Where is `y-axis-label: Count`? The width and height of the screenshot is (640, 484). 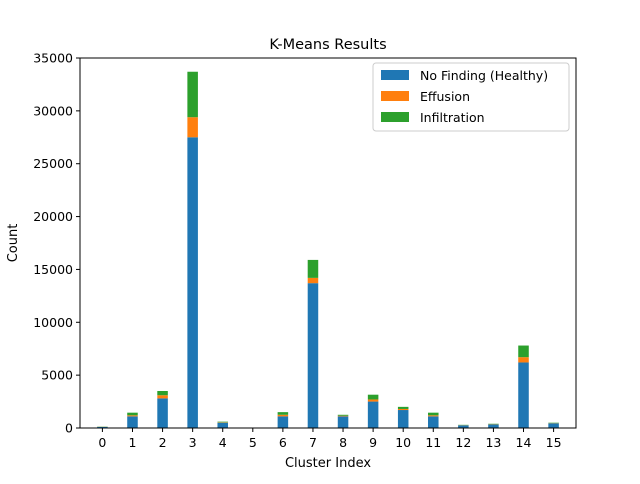 y-axis-label: Count is located at coordinates (13, 243).